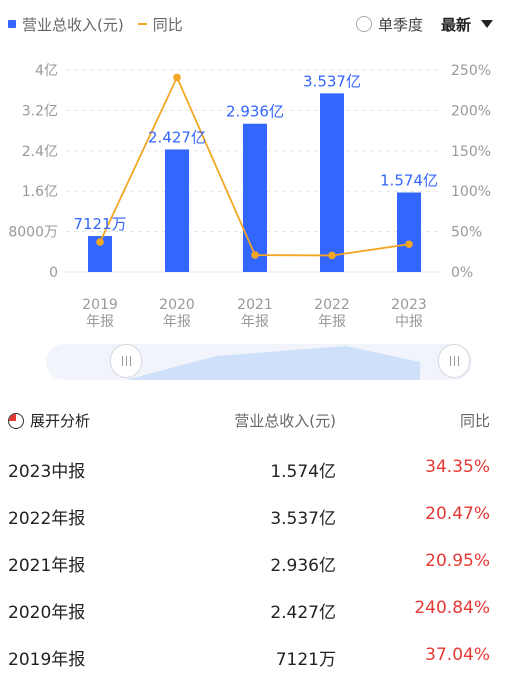 The image size is (507, 679). Describe the element at coordinates (100, 305) in the screenshot. I see `x-tick-label: 2019` at that location.